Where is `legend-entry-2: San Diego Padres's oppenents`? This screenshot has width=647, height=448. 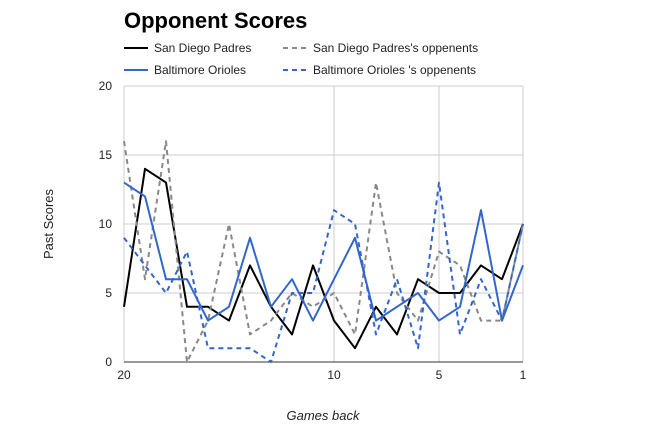
legend-entry-2: San Diego Padres's oppenents is located at coordinates (380, 48).